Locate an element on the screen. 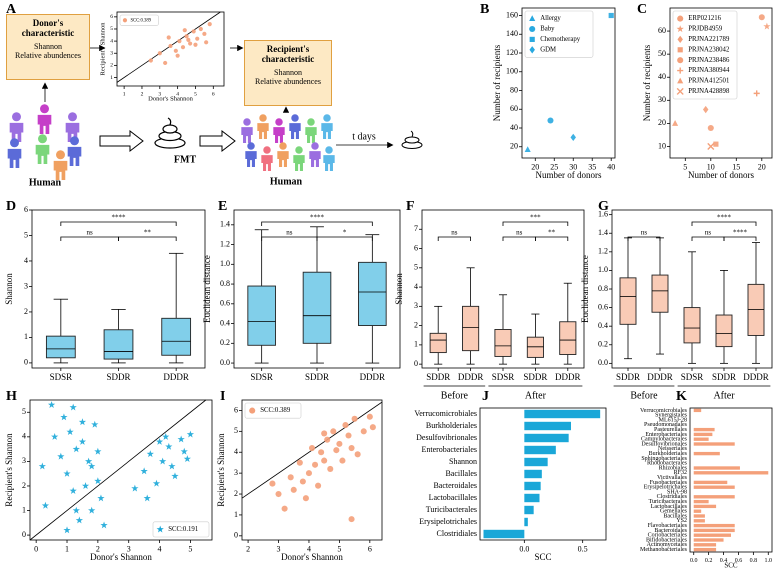 The image size is (777, 573). box-title: Recipient's characteristic is located at coordinates (288, 54).